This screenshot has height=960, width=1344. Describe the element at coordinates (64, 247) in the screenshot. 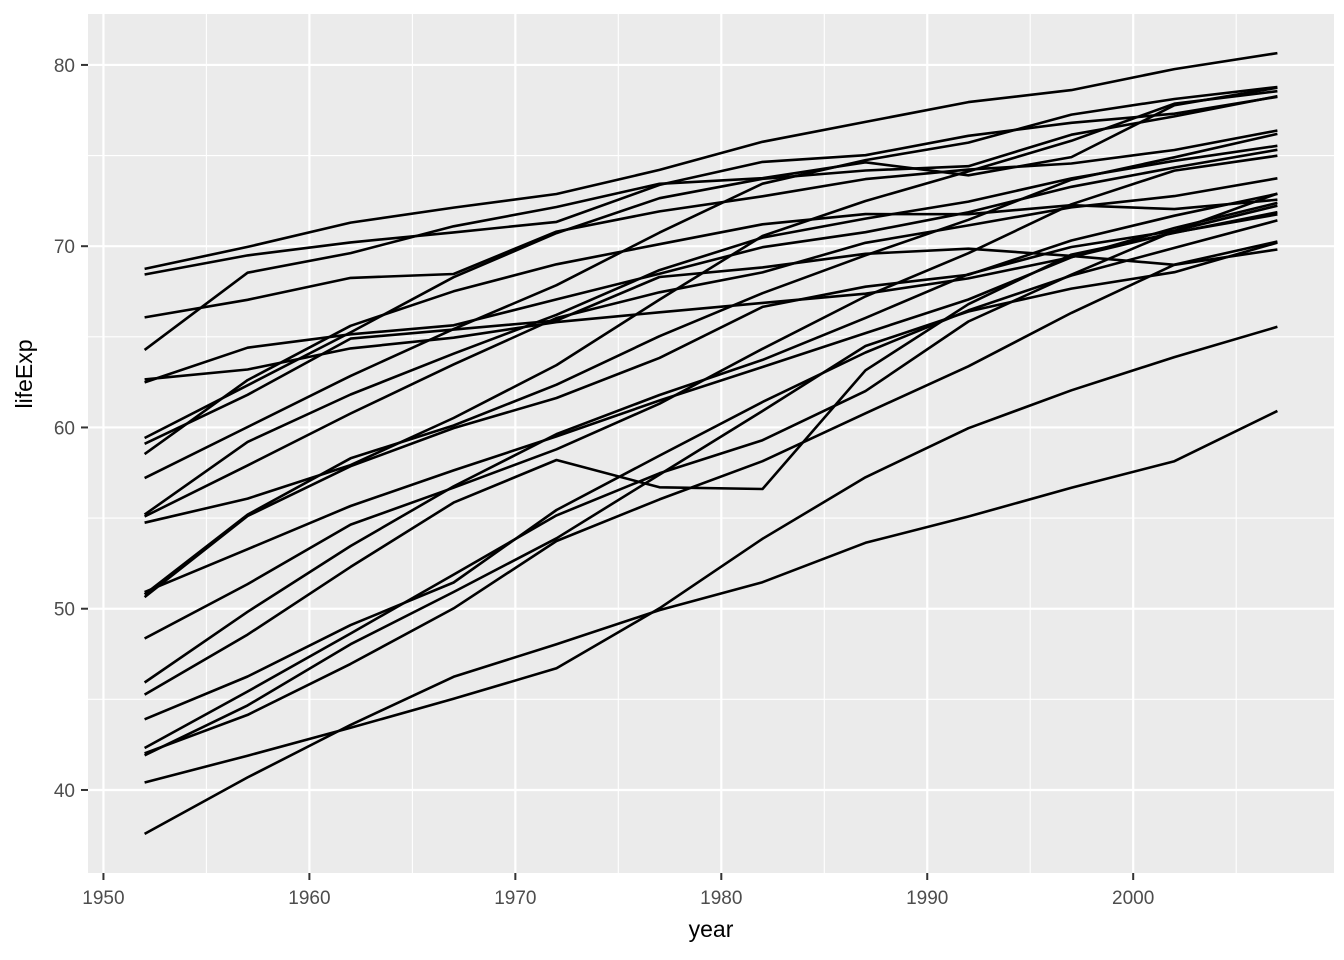

I see `y-tick-label: 70` at that location.